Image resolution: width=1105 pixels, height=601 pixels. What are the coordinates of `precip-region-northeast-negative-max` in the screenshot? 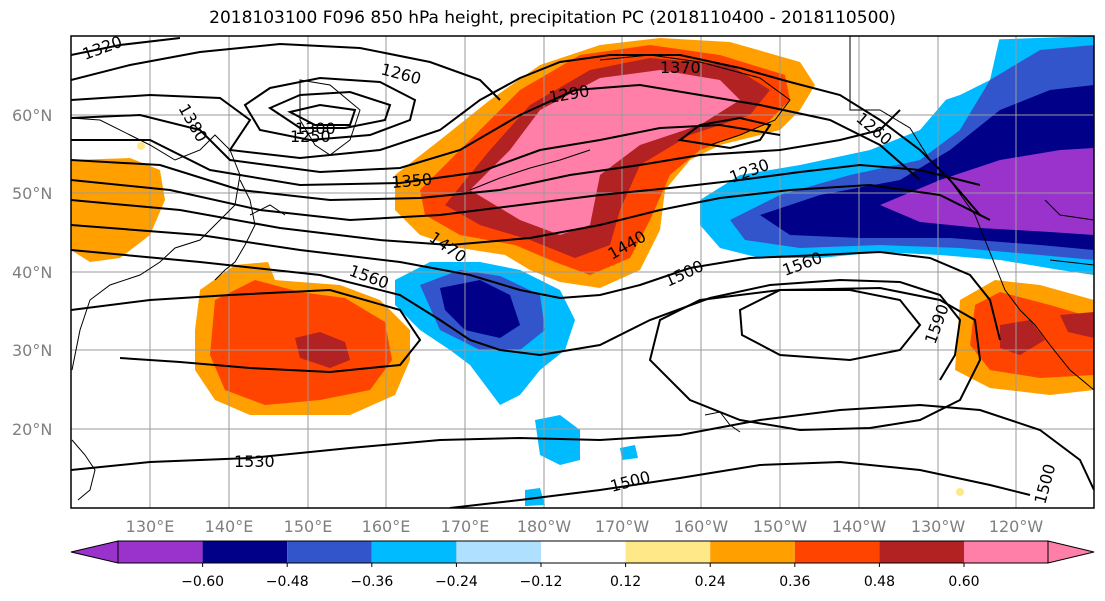 It's located at (987, 191).